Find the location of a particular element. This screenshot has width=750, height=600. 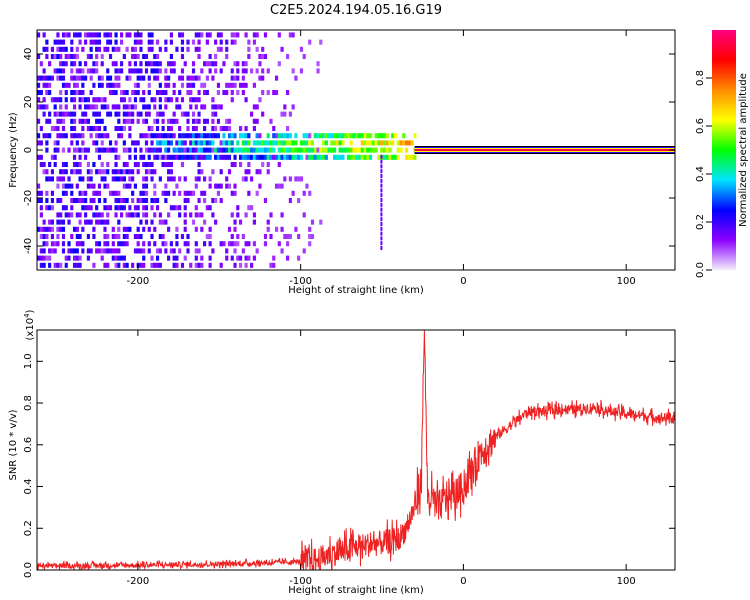

spectrogram-y-tick-label: -40 is located at coordinates (28, 246).